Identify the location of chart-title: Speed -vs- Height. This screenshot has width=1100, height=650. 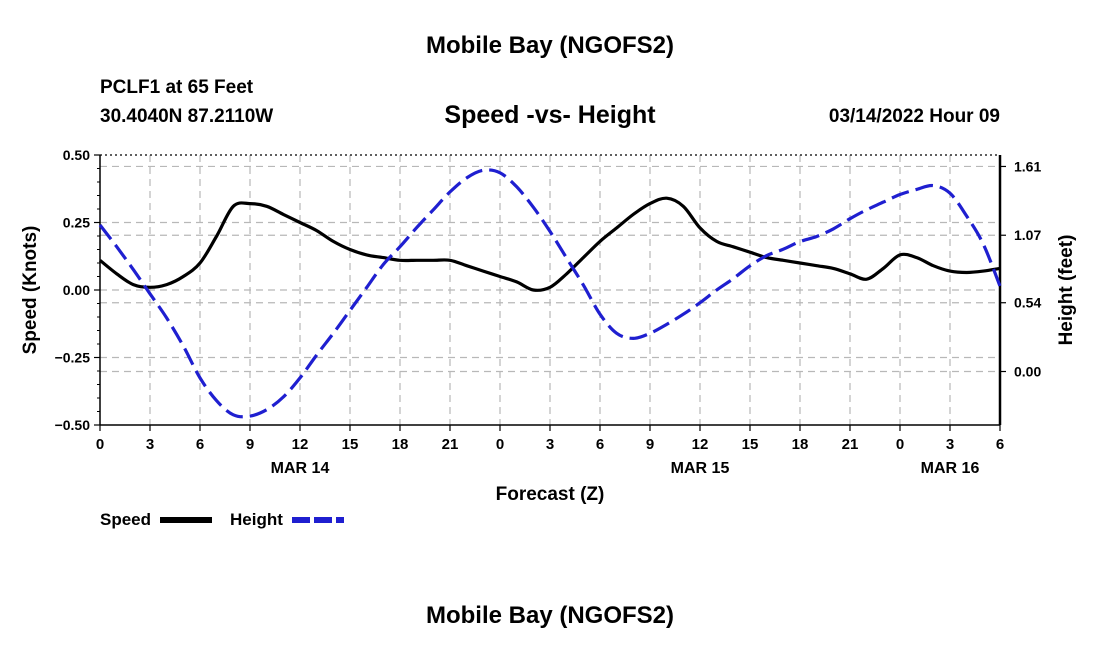
(550, 115).